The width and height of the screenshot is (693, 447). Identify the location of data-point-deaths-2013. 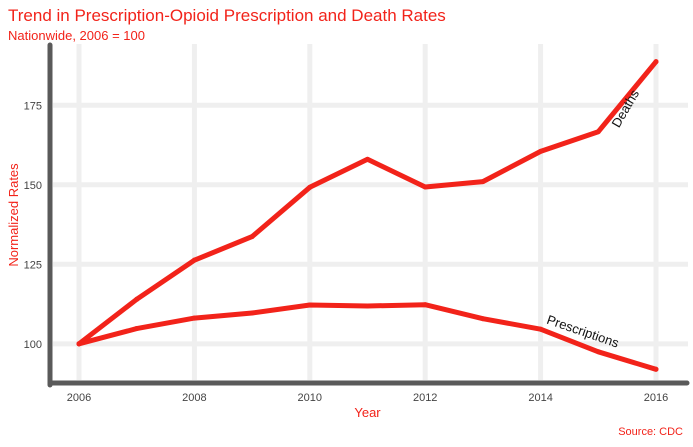
(483, 182).